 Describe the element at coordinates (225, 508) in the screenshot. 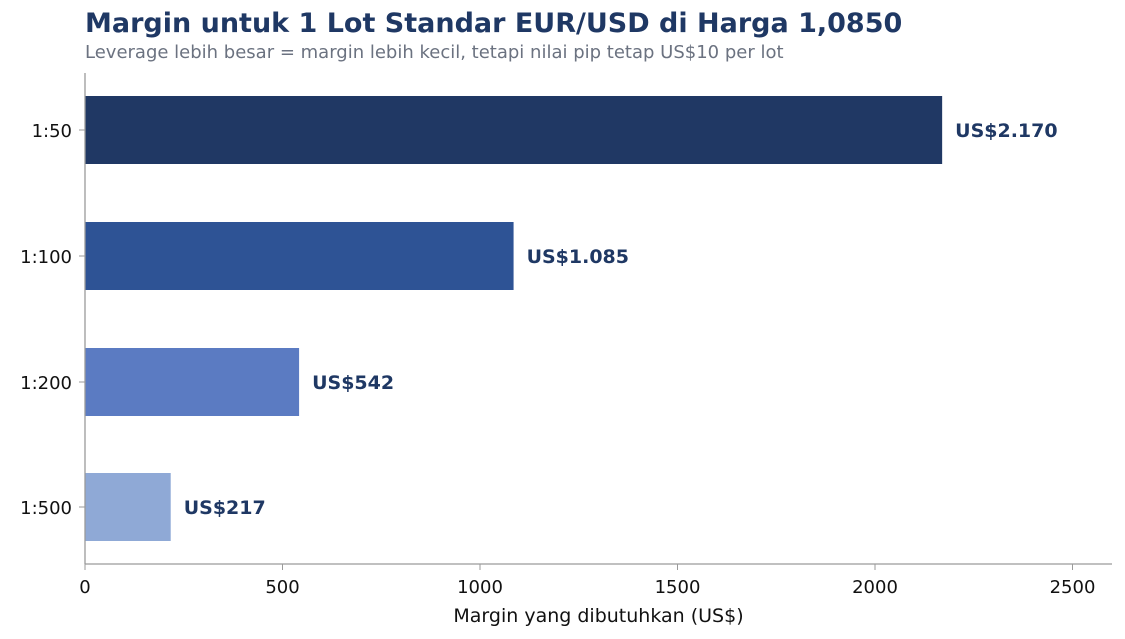

I see `data-label-1-500: US$217` at that location.